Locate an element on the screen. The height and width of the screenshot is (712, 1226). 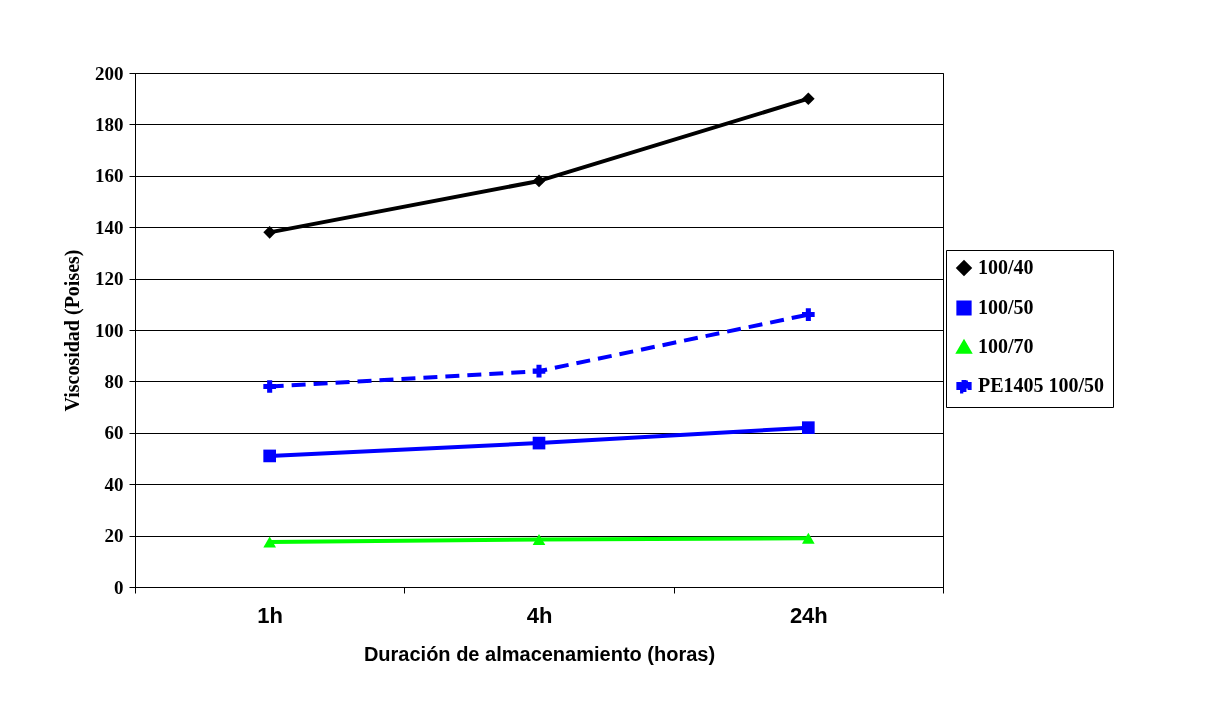
y-tick-label: 20 is located at coordinates (114, 536).